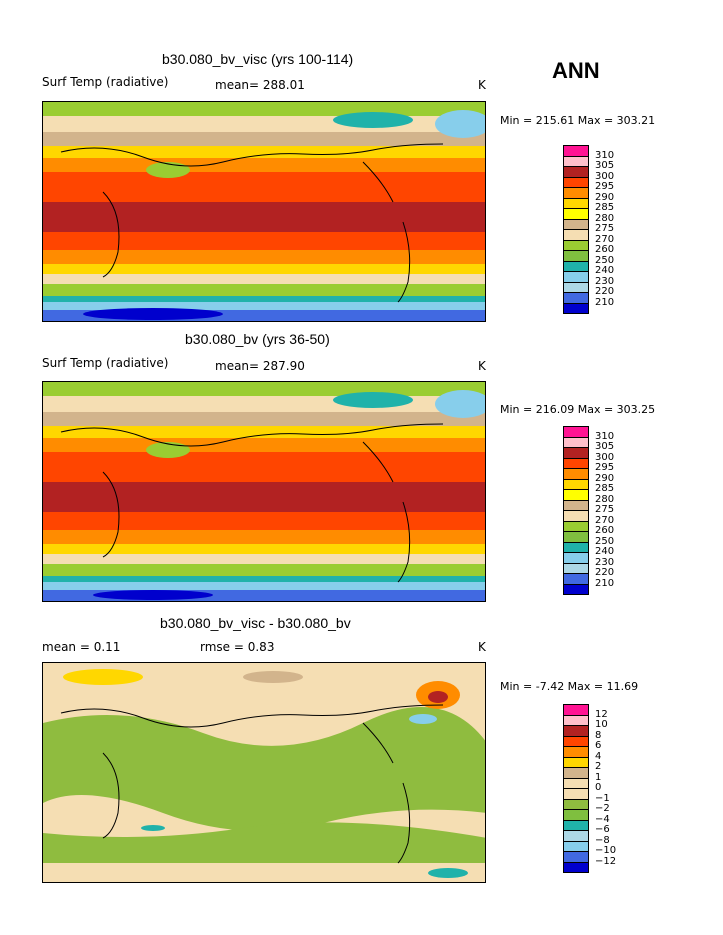 Image resolution: width=723 pixels, height=935 pixels. I want to click on panel1-title: b30.080_bv_visc (yrs 100-114), so click(258, 59).